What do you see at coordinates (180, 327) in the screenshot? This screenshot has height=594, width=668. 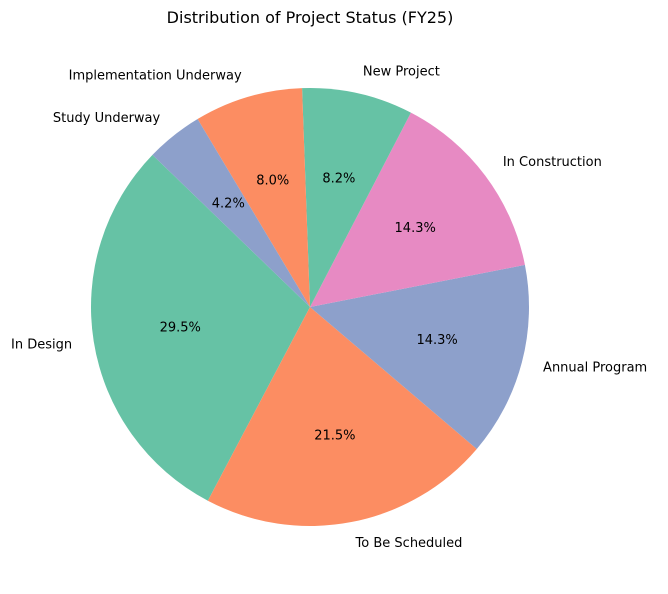 I see `percent-label-in-design: 29.5%` at bounding box center [180, 327].